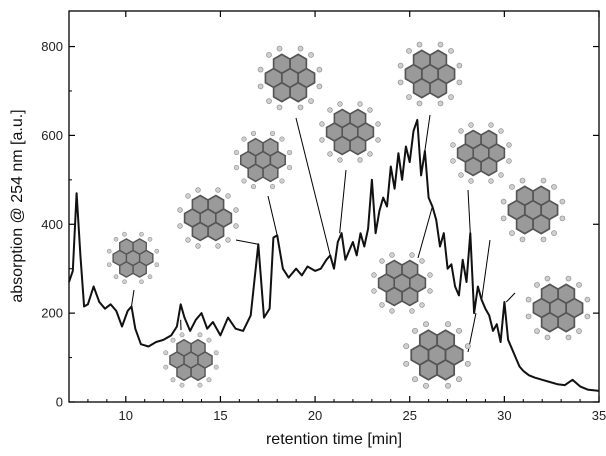 This screenshot has width=606, height=456. I want to click on x-tick-label-10: 10, so click(126, 415).